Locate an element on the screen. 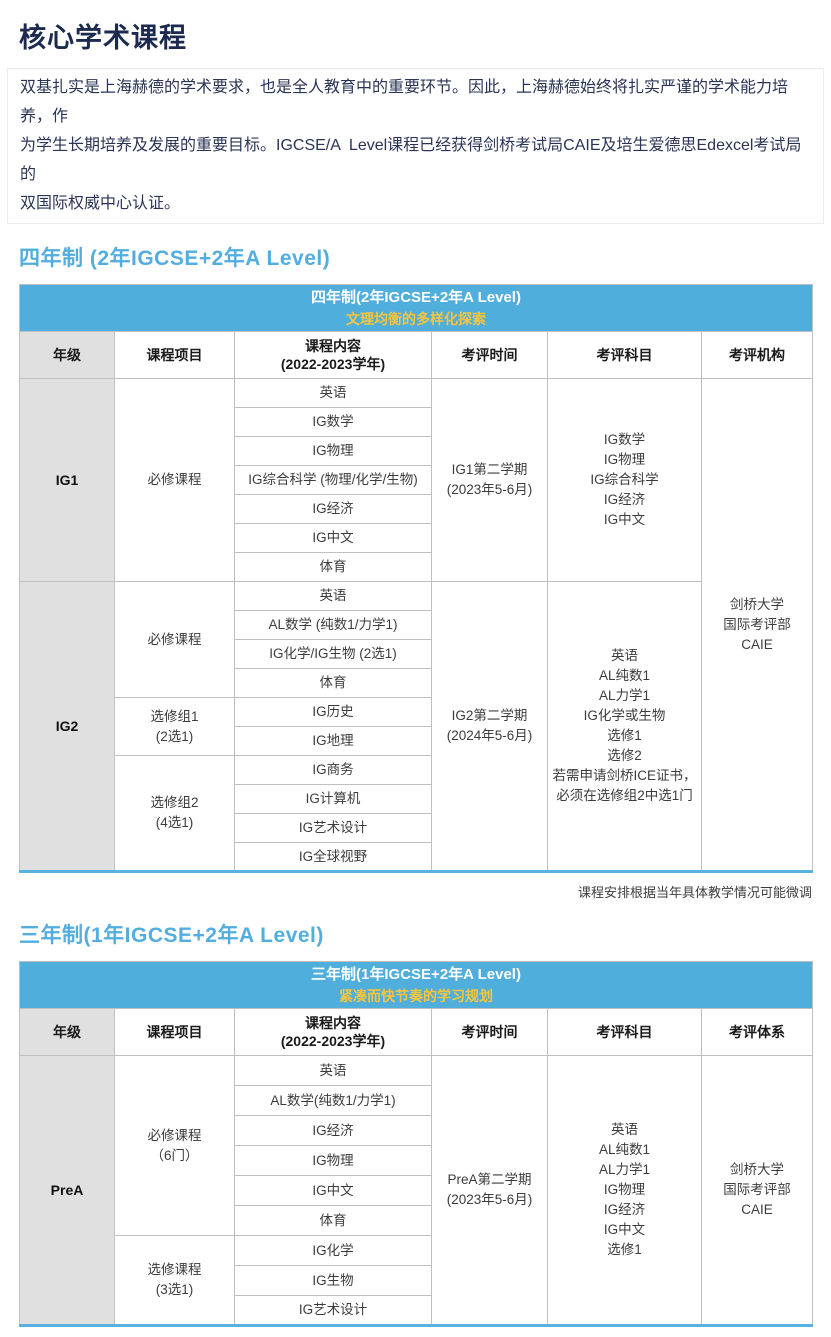  section-heading-3year: 三年制(1年IGCSE+2年A Level) is located at coordinates (171, 935).